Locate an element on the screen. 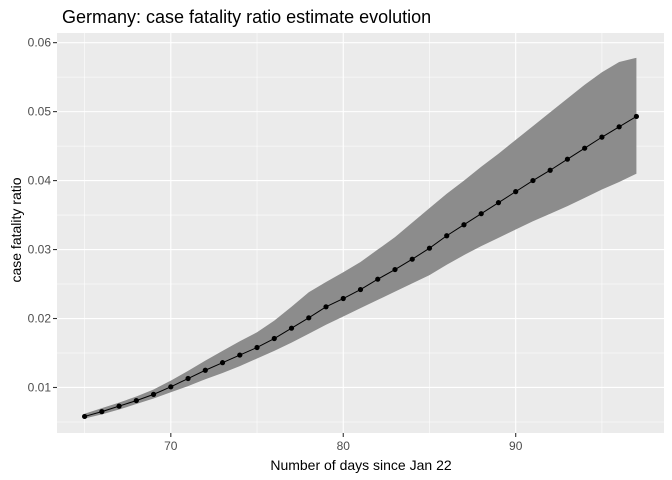 The height and width of the screenshot is (480, 672). x-tick-label: 70 is located at coordinates (171, 446).